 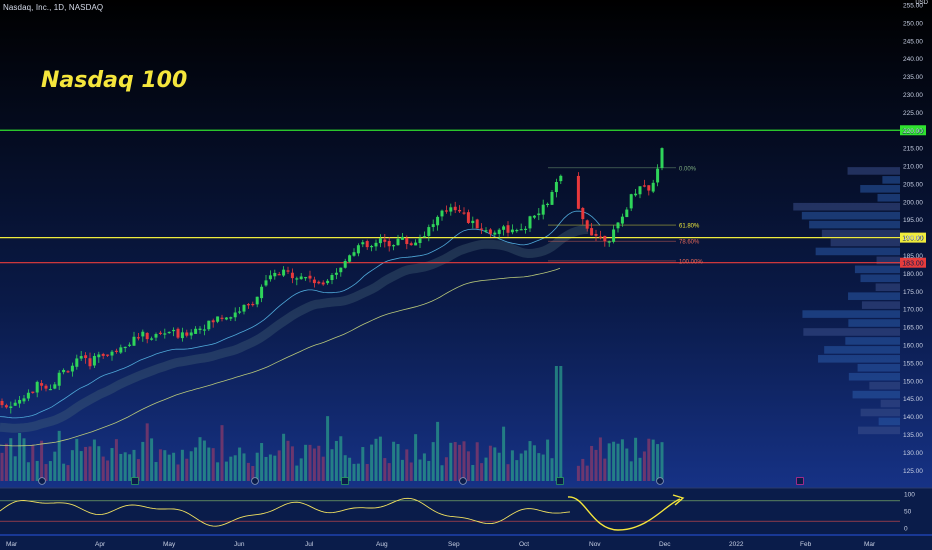 I want to click on event-markers, so click(x=421, y=481).